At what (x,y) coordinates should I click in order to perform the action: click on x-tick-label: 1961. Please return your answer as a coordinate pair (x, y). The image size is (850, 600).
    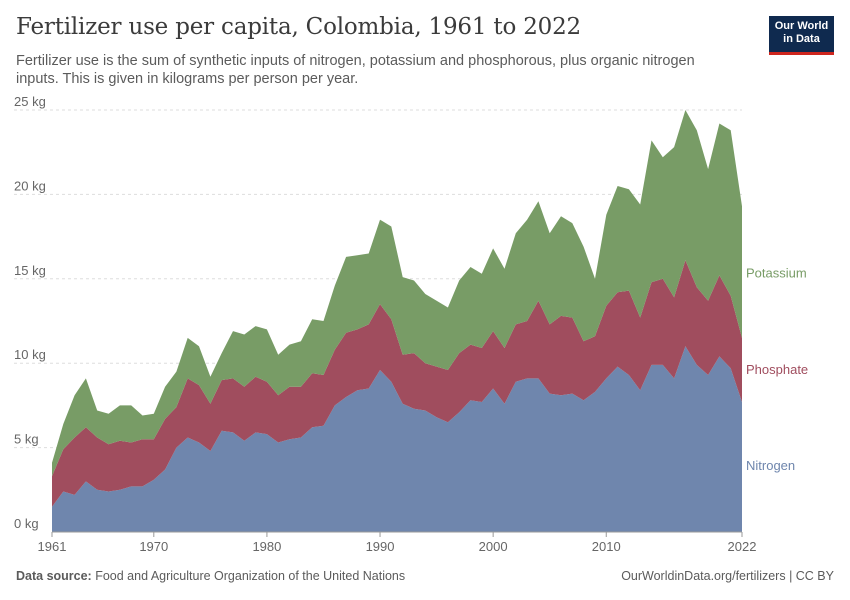
    Looking at the image, I should click on (52, 546).